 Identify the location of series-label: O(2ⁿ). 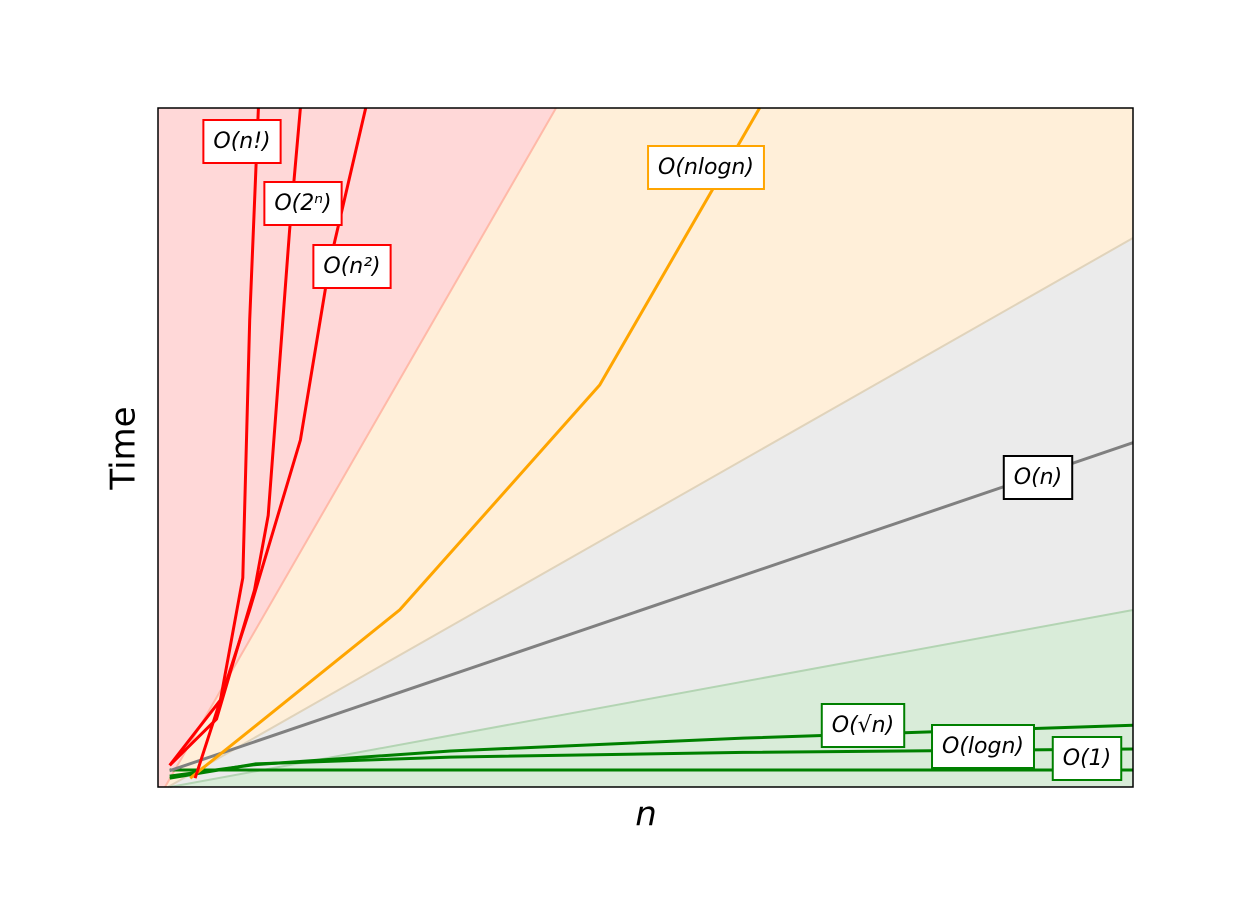
(302, 203).